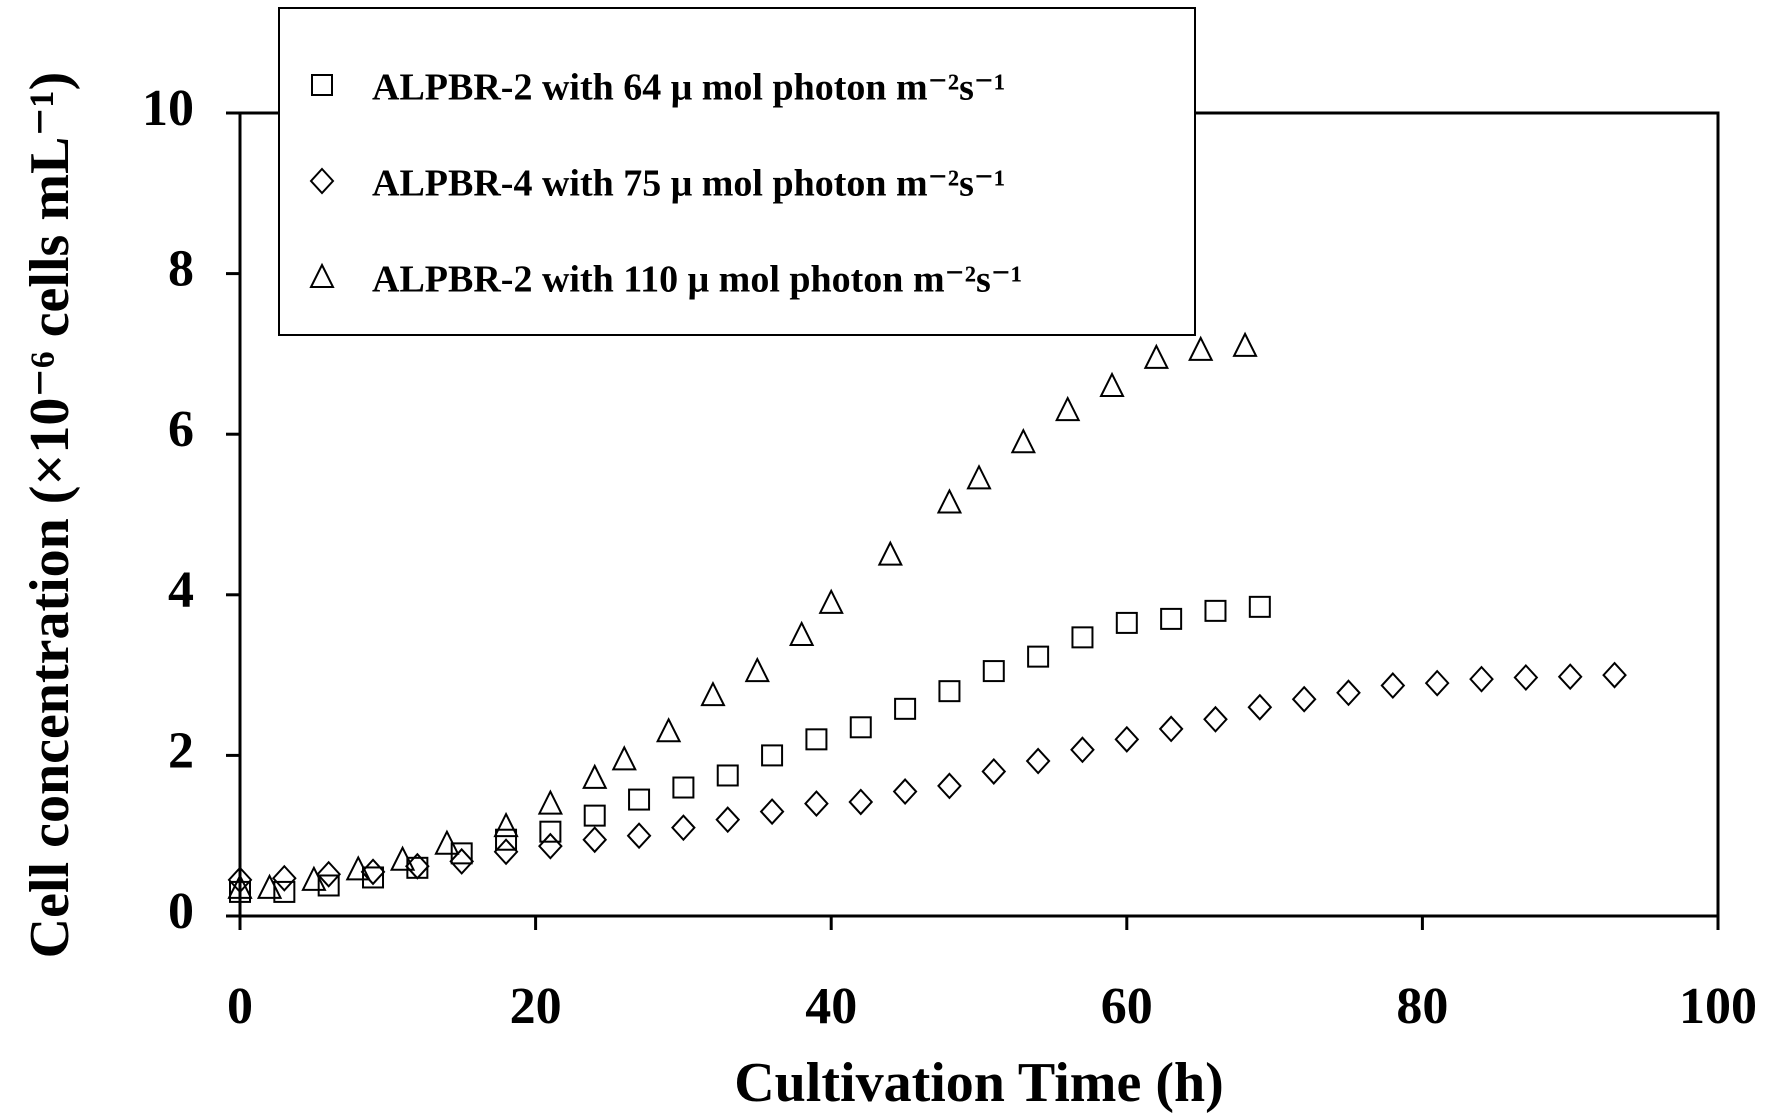 The image size is (1769, 1117). I want to click on x-tick-label: 20, so click(536, 1006).